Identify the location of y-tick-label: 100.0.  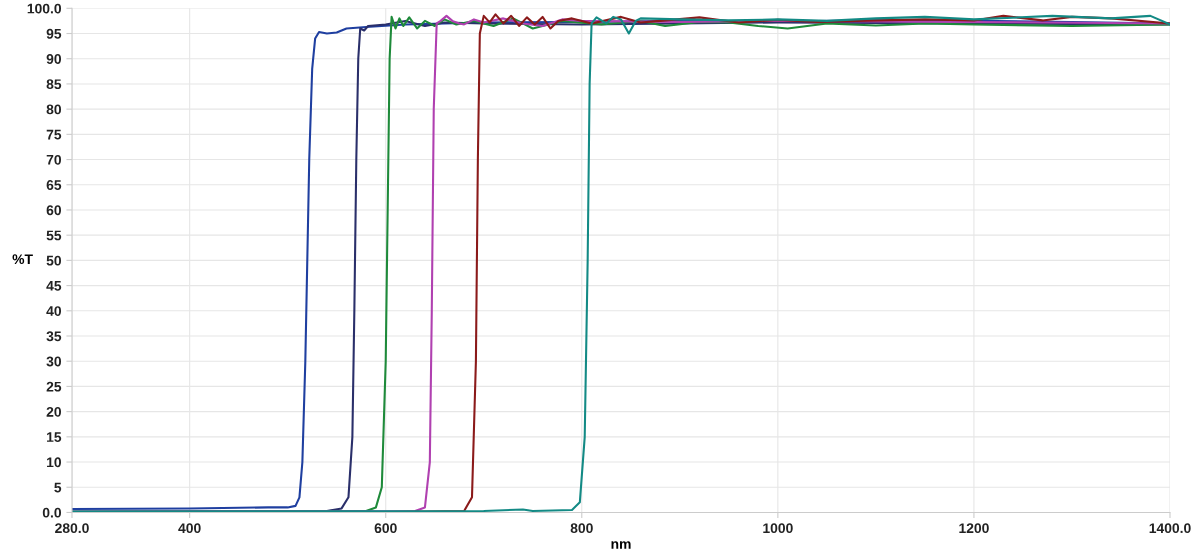
(44, 8).